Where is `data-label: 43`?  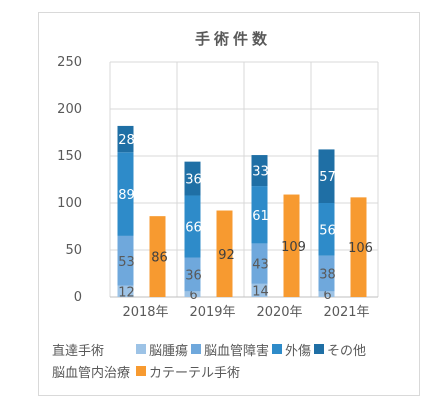
data-label: 43 is located at coordinates (260, 265).